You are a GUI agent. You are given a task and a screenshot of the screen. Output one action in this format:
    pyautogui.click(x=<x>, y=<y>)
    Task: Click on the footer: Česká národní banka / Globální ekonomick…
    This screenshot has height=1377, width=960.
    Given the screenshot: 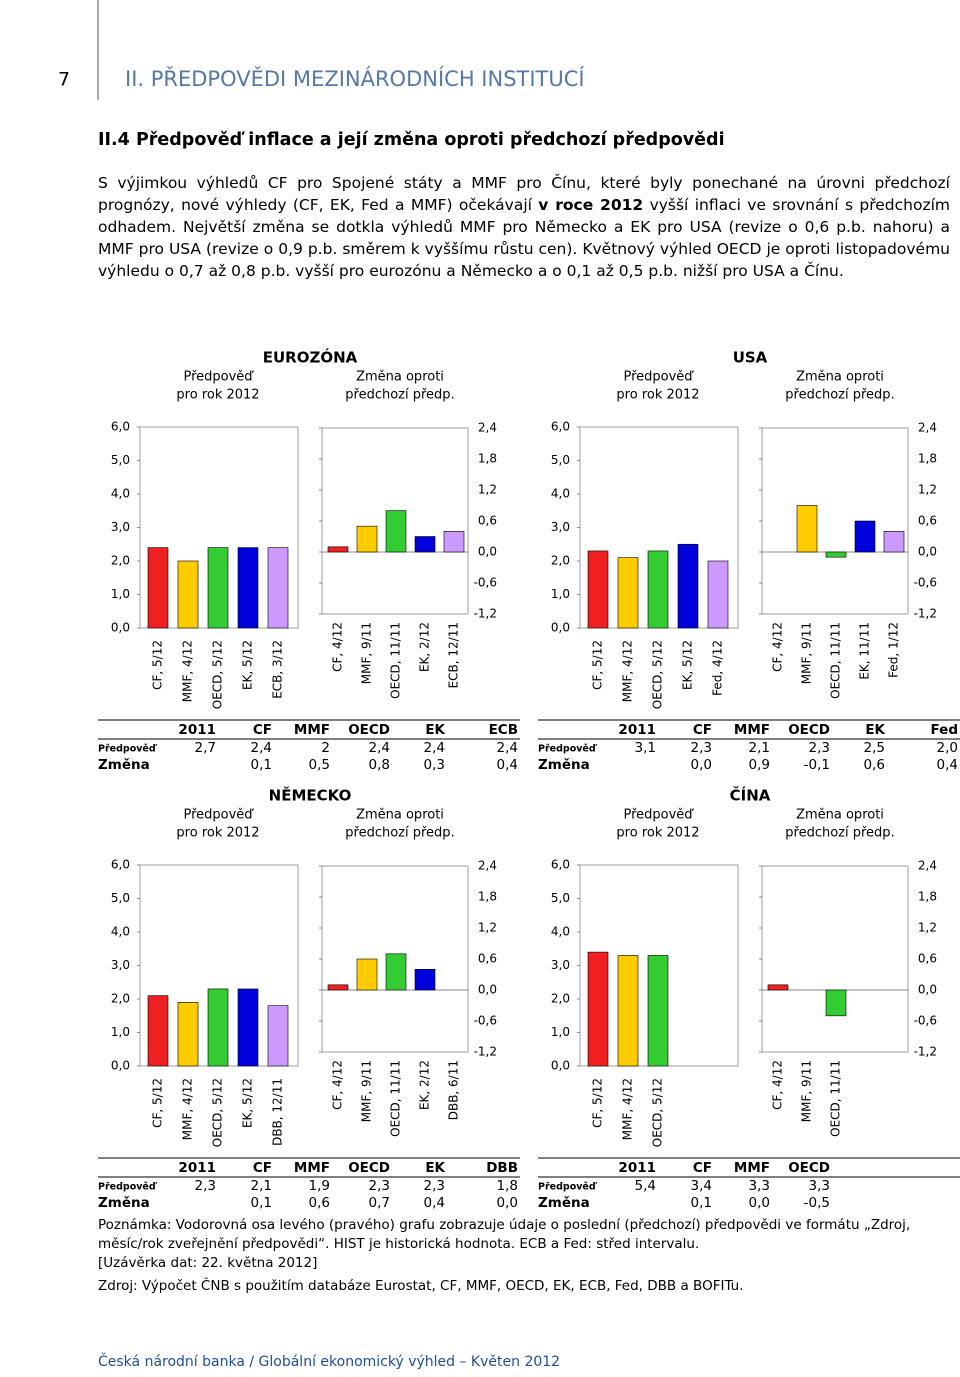 What is the action you would take?
    pyautogui.click(x=329, y=1362)
    